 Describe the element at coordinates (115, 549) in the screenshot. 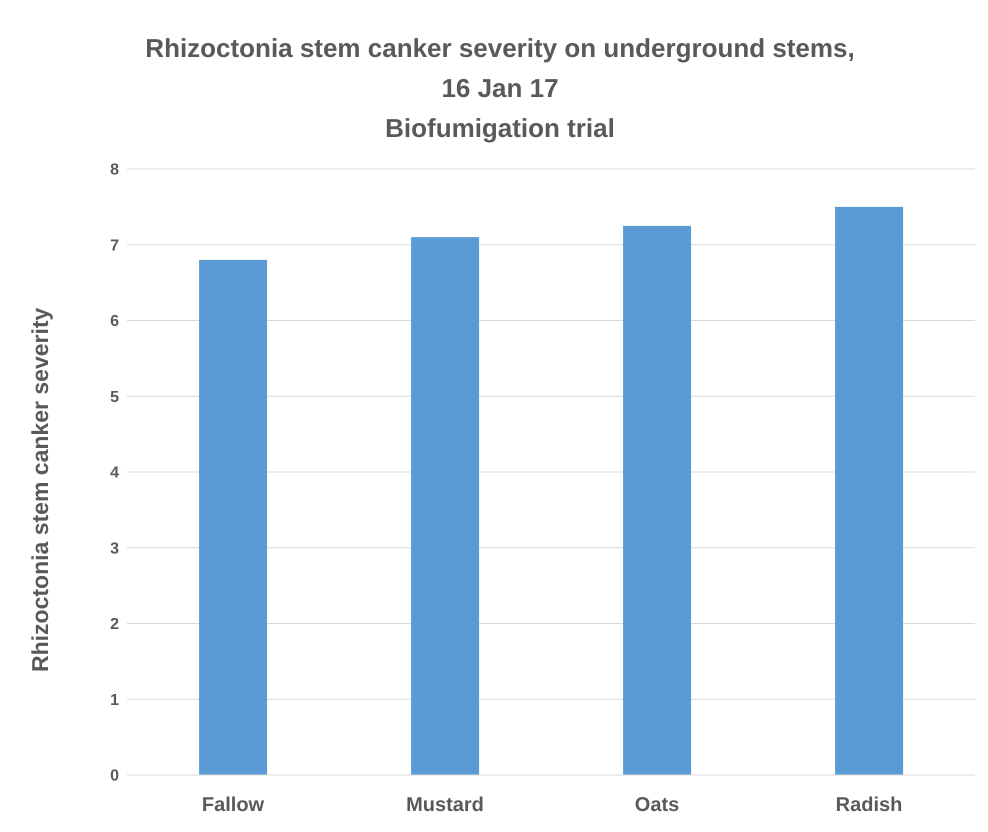

I see `y-tick-label: 3` at that location.